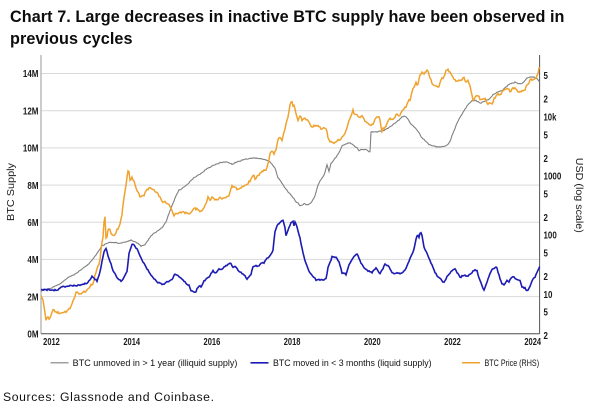 The image size is (600, 411). Describe the element at coordinates (548, 295) in the screenshot. I see `svg-text: 10` at that location.